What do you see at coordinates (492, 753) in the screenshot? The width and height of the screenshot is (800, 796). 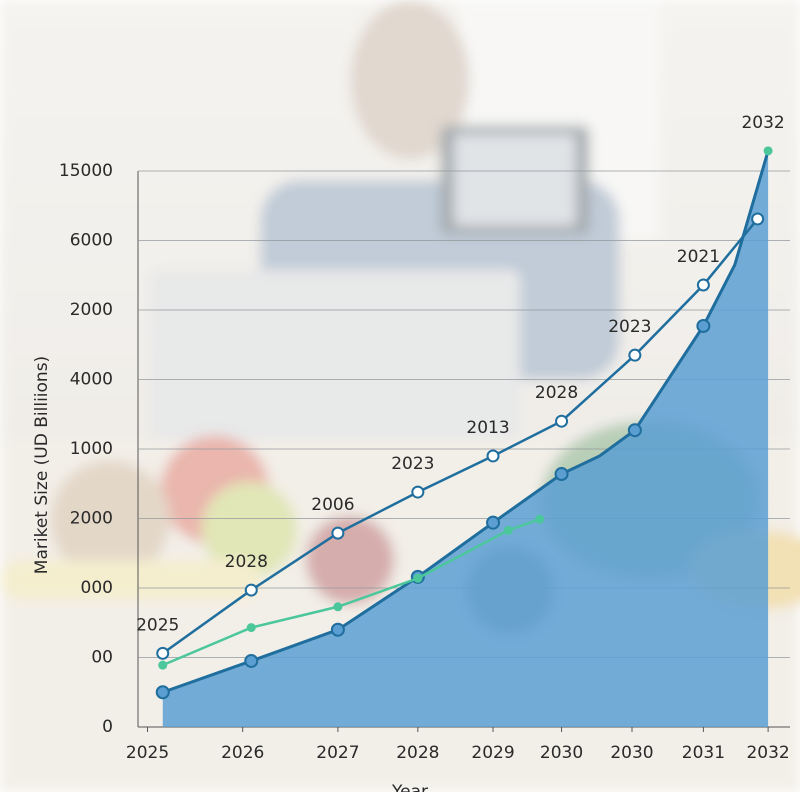 I see `x-tick-label: 2029` at bounding box center [492, 753].